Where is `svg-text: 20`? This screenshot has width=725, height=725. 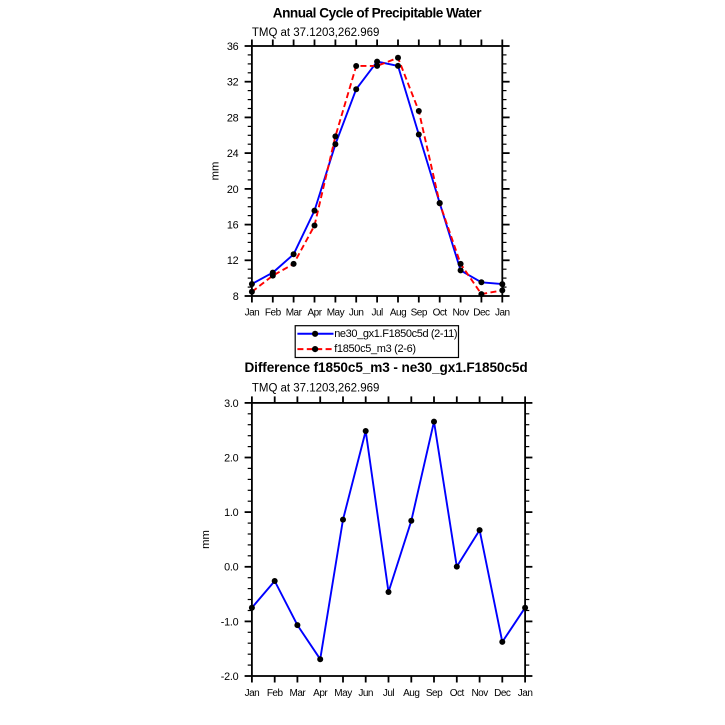
svg-text: 20 is located at coordinates (233, 190).